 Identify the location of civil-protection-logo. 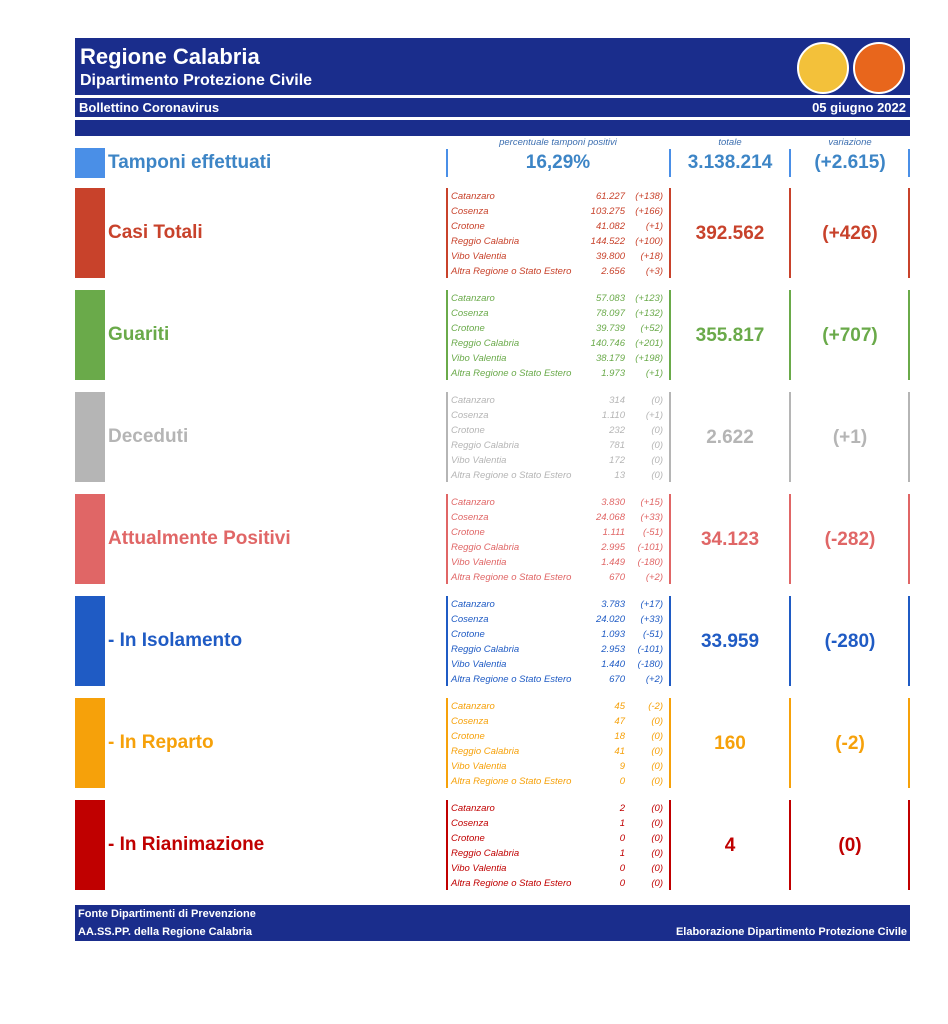
(879, 68).